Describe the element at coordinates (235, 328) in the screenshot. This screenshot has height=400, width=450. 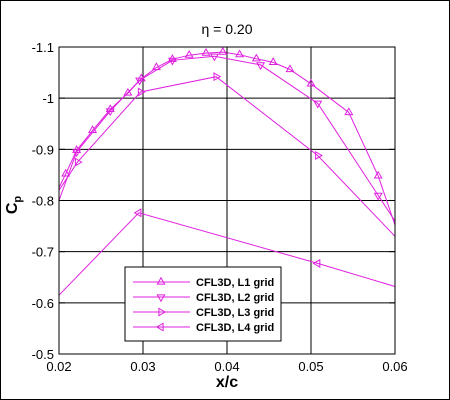
I see `legend-label-l4: CFL3D, L4 grid` at that location.